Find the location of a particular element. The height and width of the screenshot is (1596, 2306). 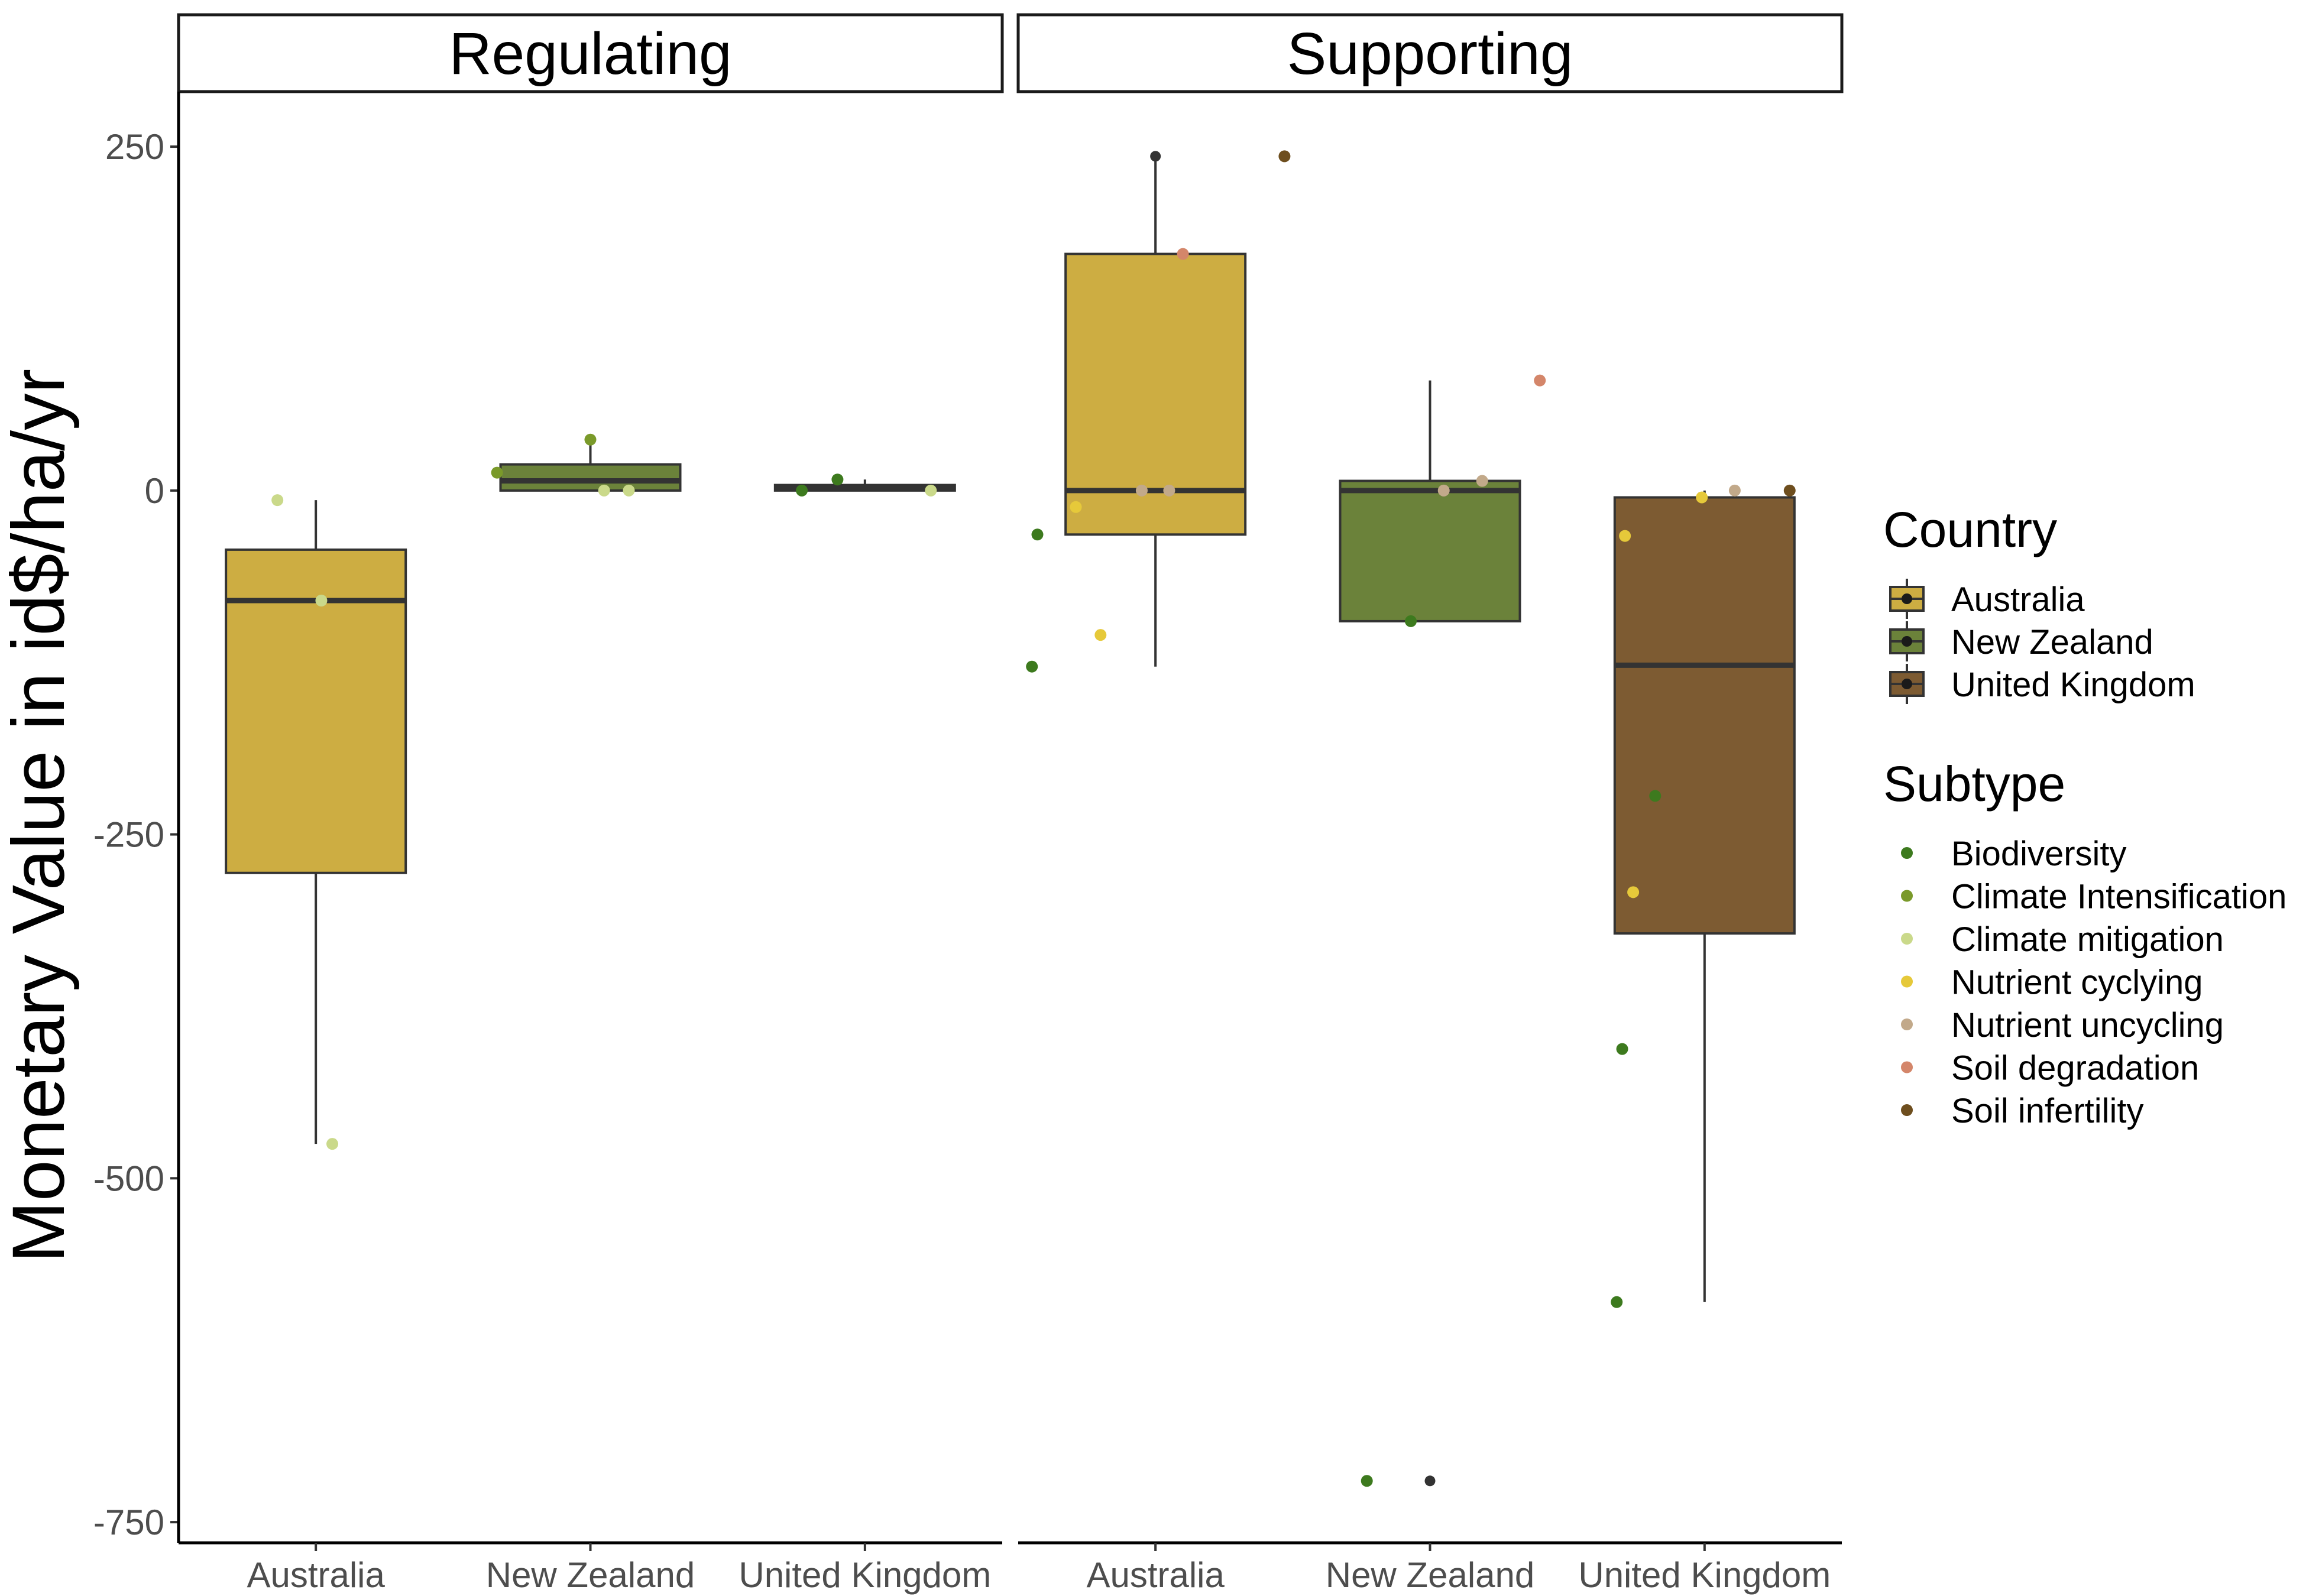

y-tick-label: -750 is located at coordinates (128, 1522).